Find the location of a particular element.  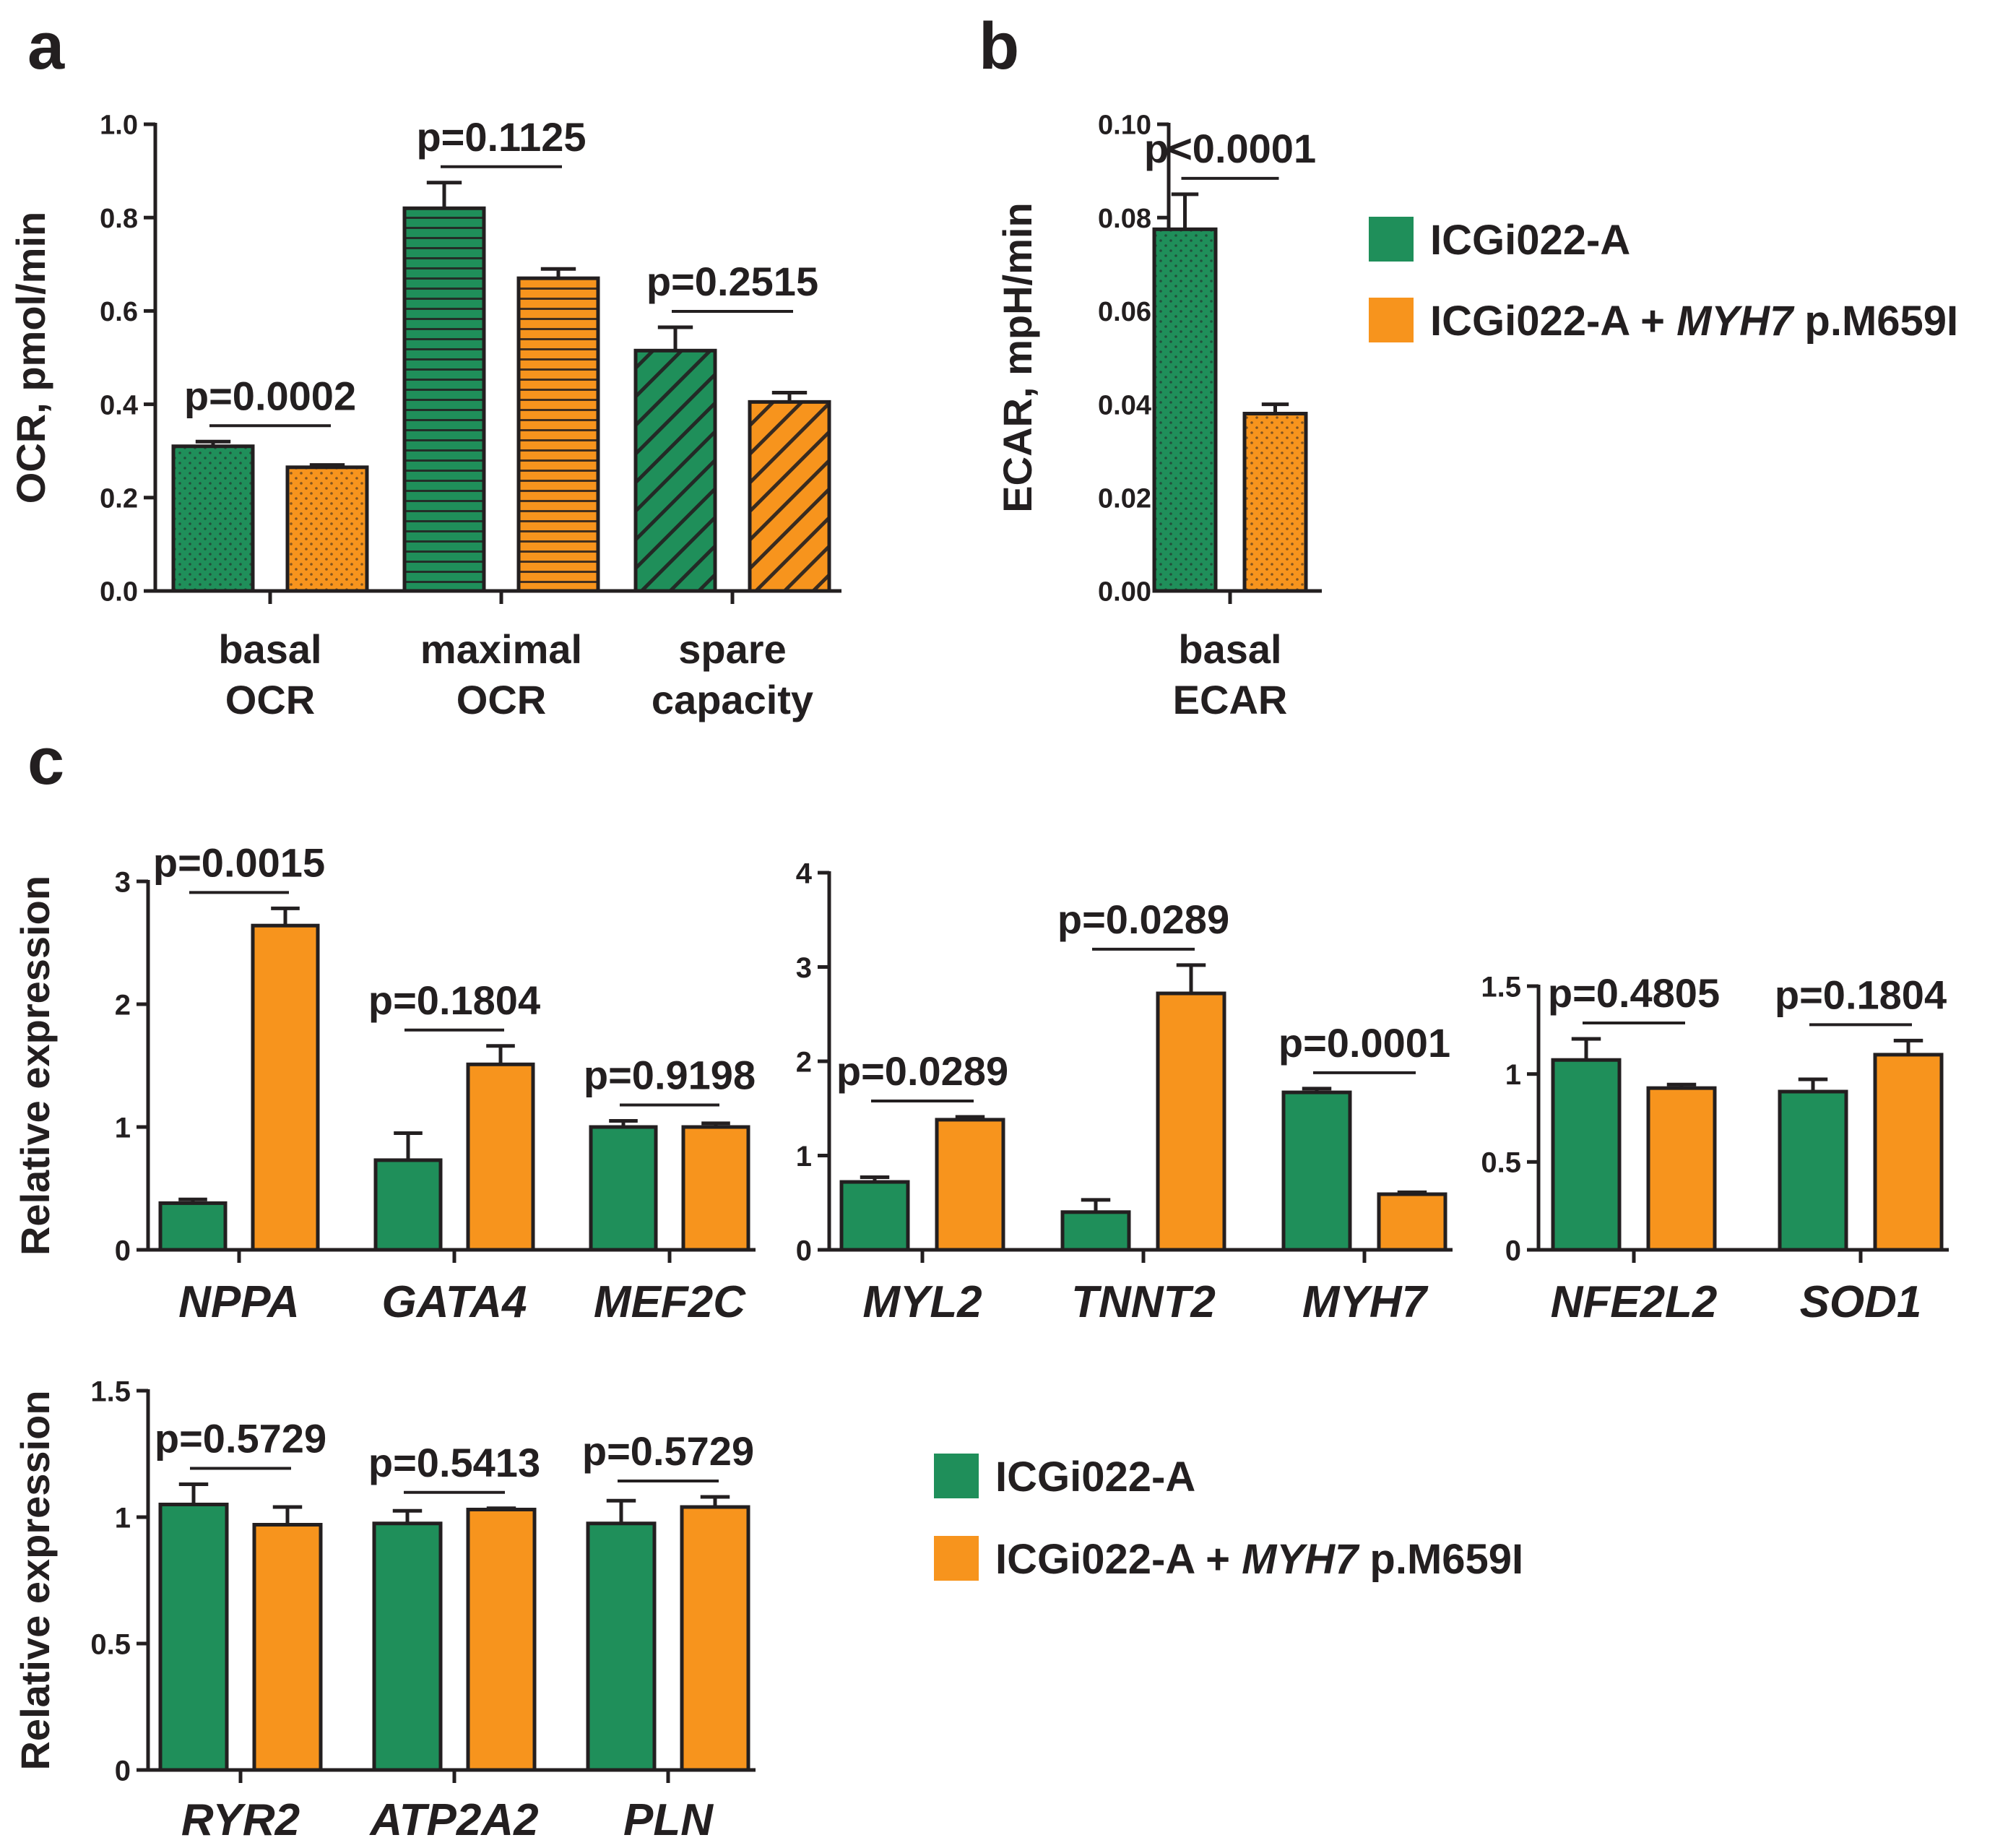

legend-mutant-suffix: p.M659I is located at coordinates (1875, 321).